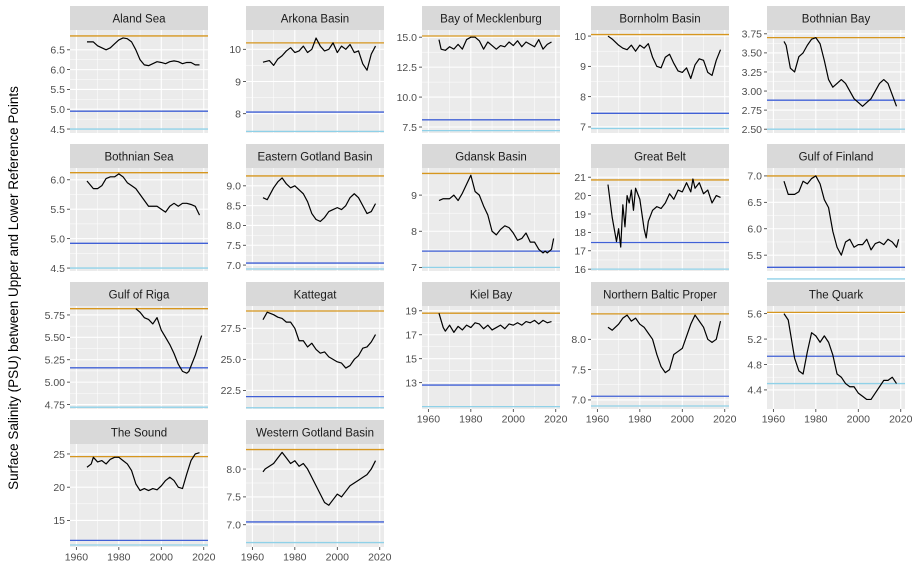 This screenshot has width=912, height=576. What do you see at coordinates (231, 360) in the screenshot?
I see `y-tick-label: 25.0` at bounding box center [231, 360].